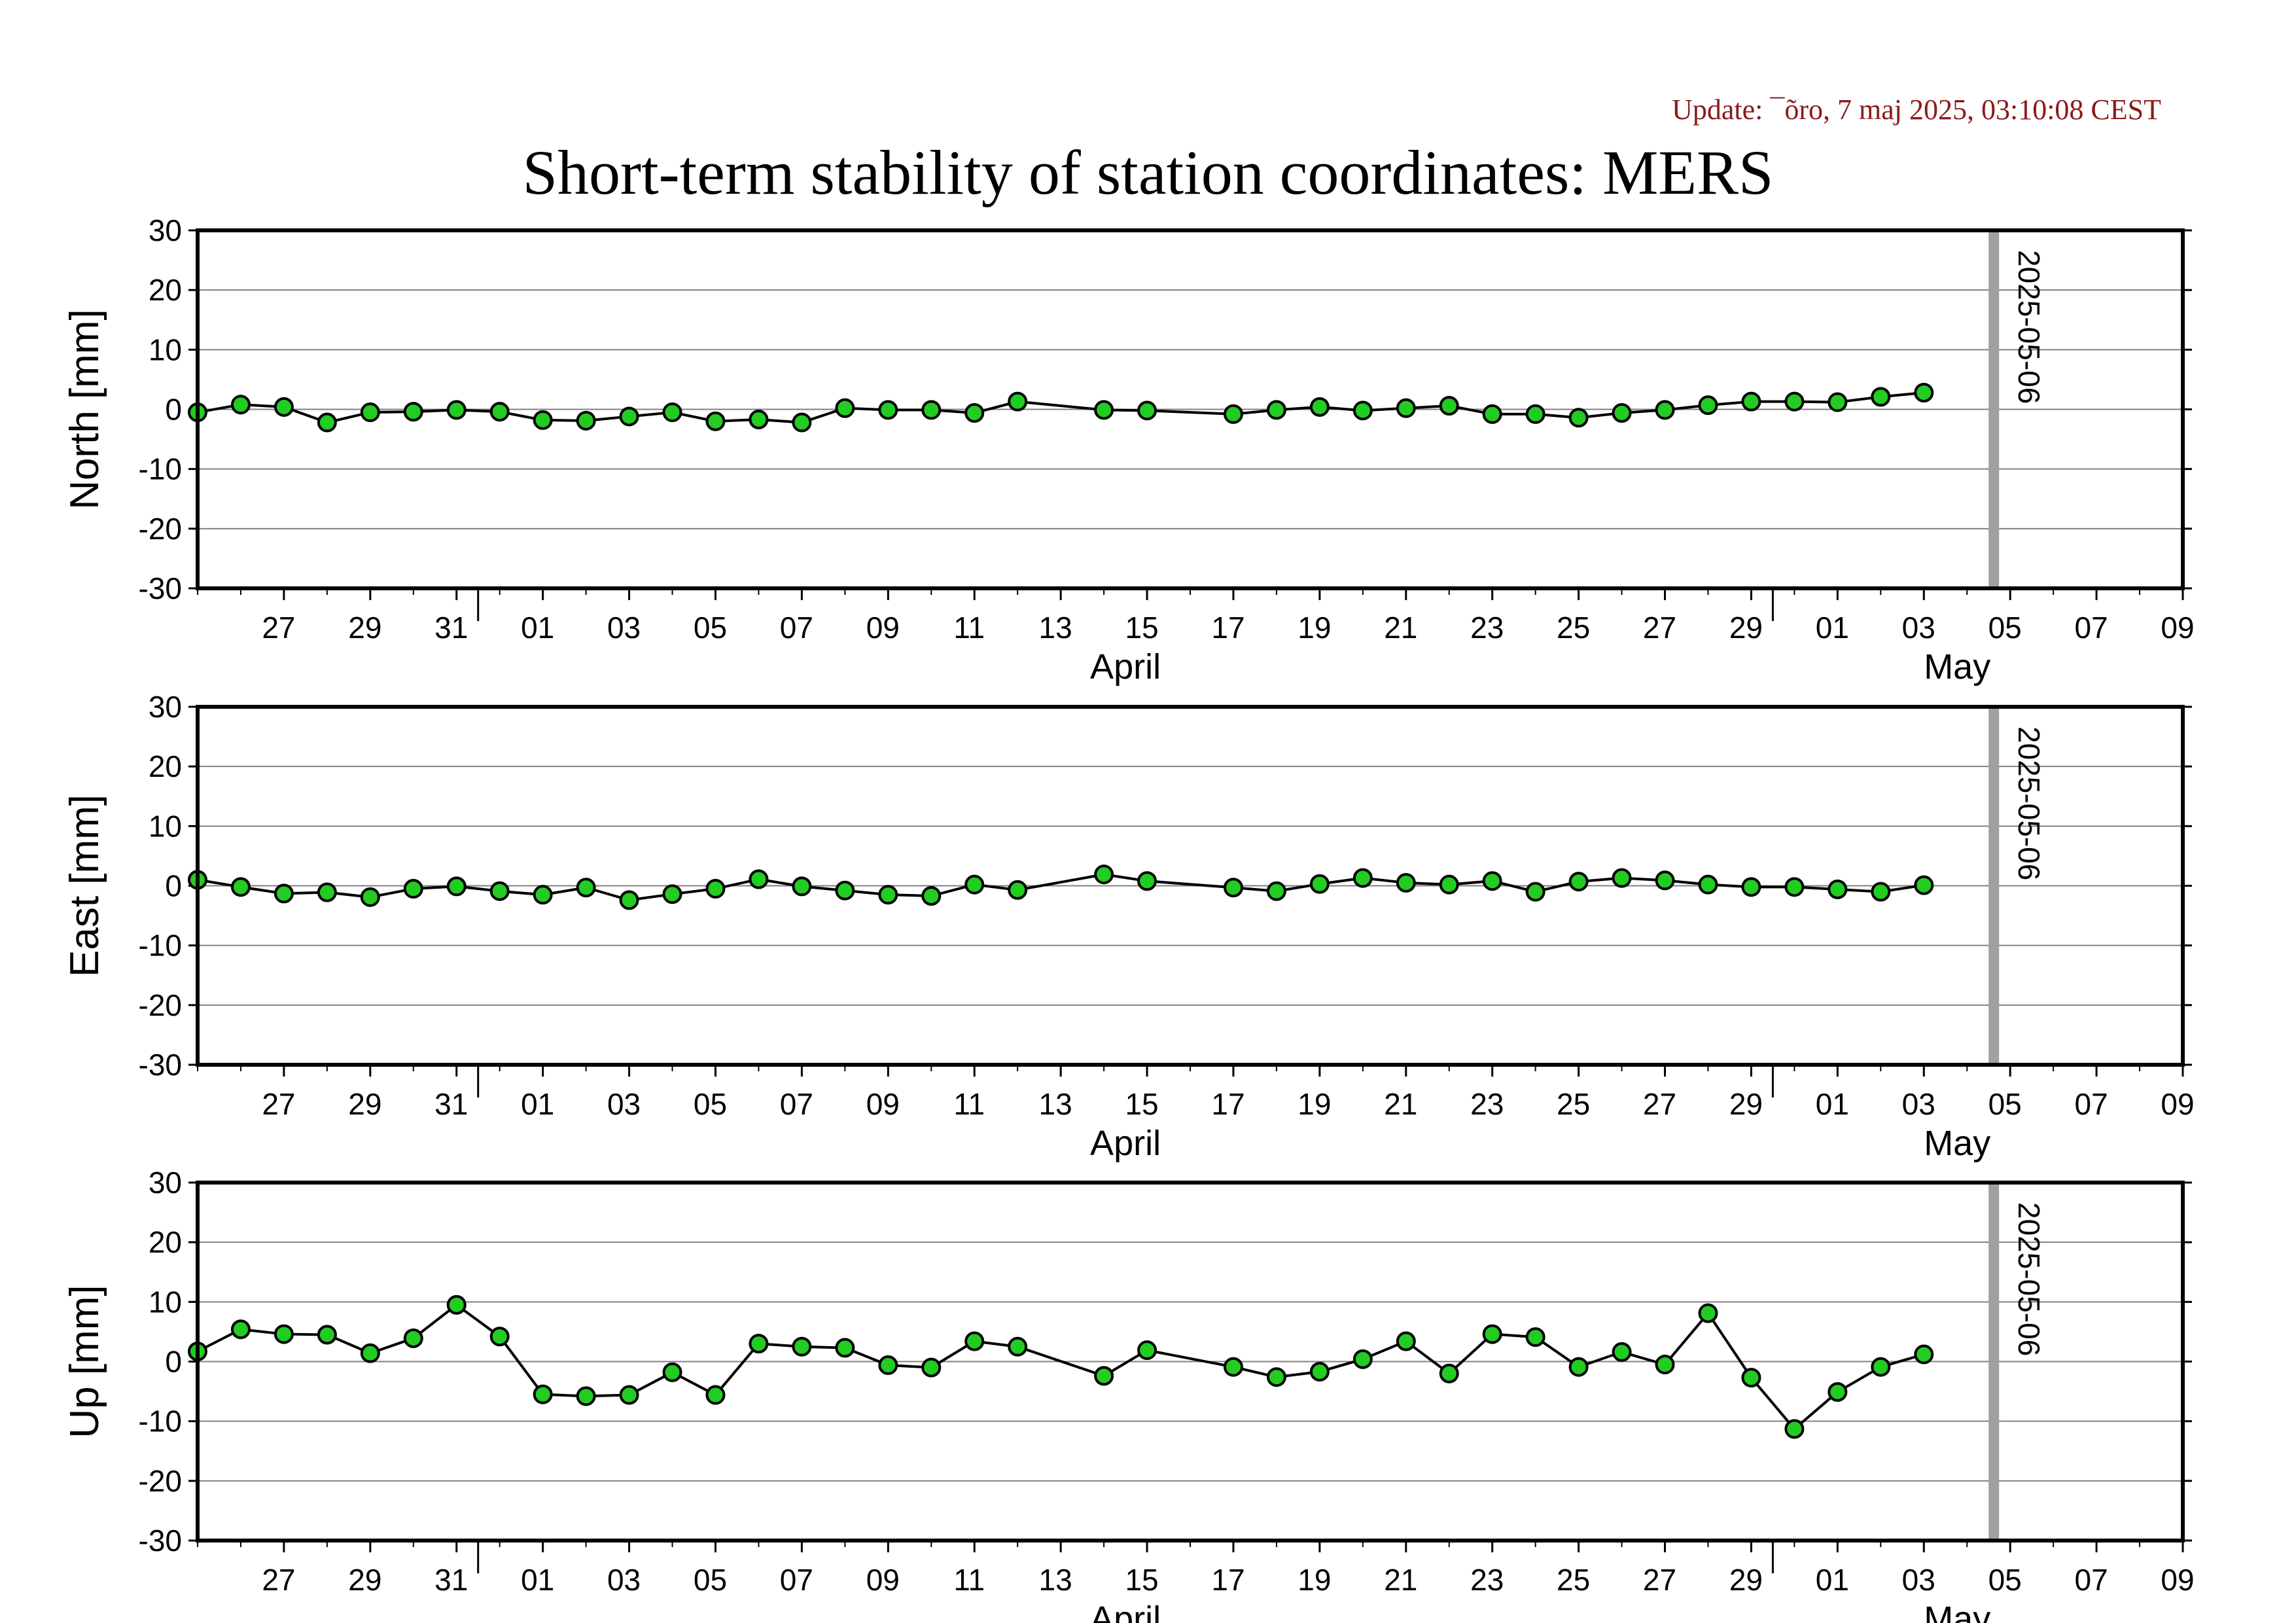  I want to click on y-axis-label: East [mm], so click(84, 886).